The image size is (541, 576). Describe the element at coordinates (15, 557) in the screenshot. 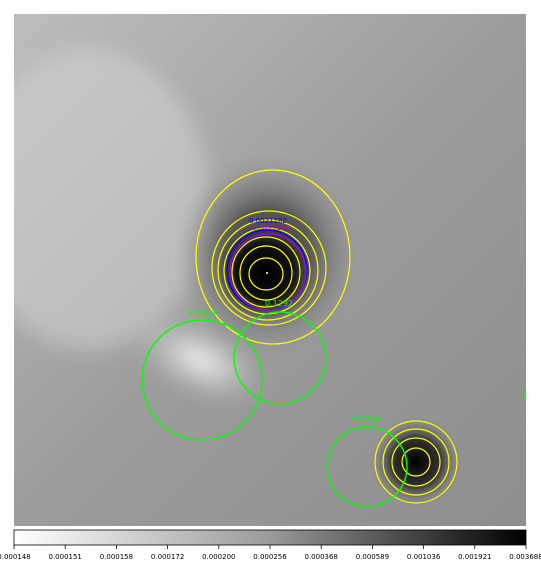

I see `colorbar-tick-label: 0.000148` at that location.